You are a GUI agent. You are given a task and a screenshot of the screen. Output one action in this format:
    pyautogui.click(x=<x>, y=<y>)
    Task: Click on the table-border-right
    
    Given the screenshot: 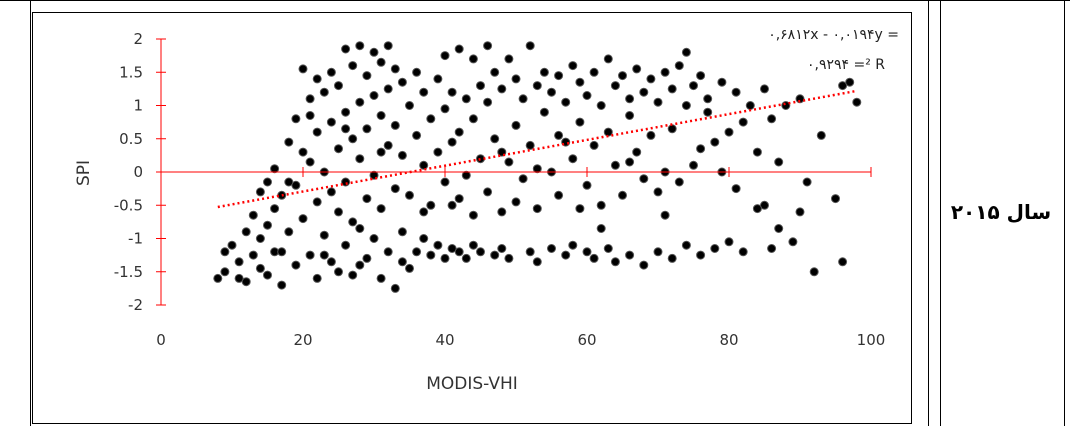 What is the action you would take?
    pyautogui.click(x=1064, y=213)
    